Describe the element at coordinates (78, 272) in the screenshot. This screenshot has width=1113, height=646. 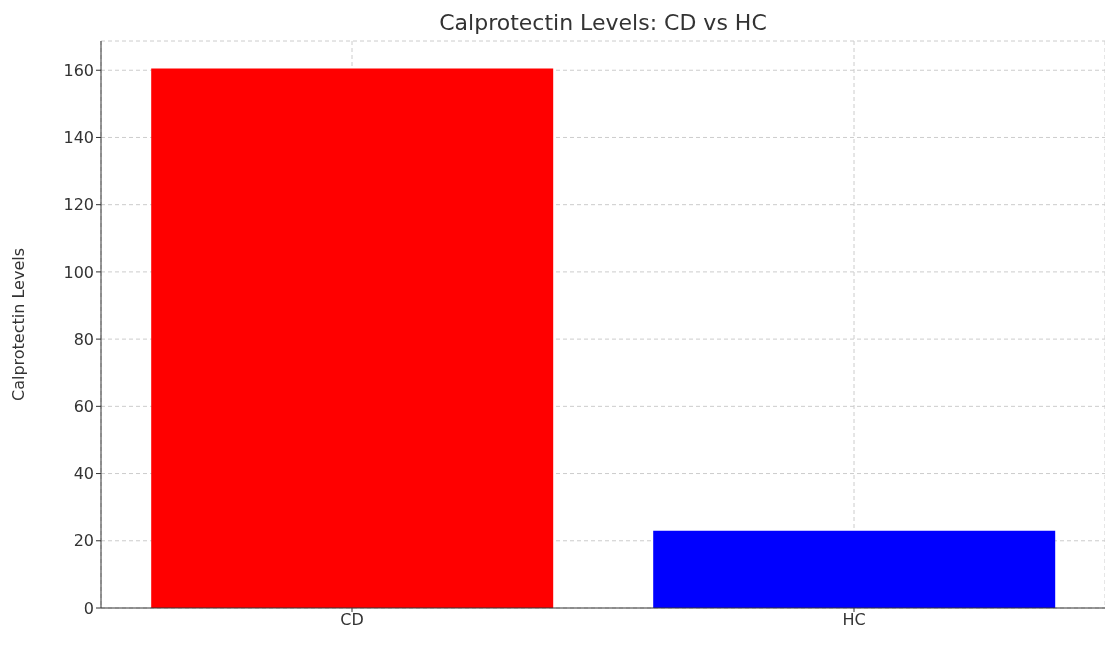
I see `y-tick-label: 100` at that location.